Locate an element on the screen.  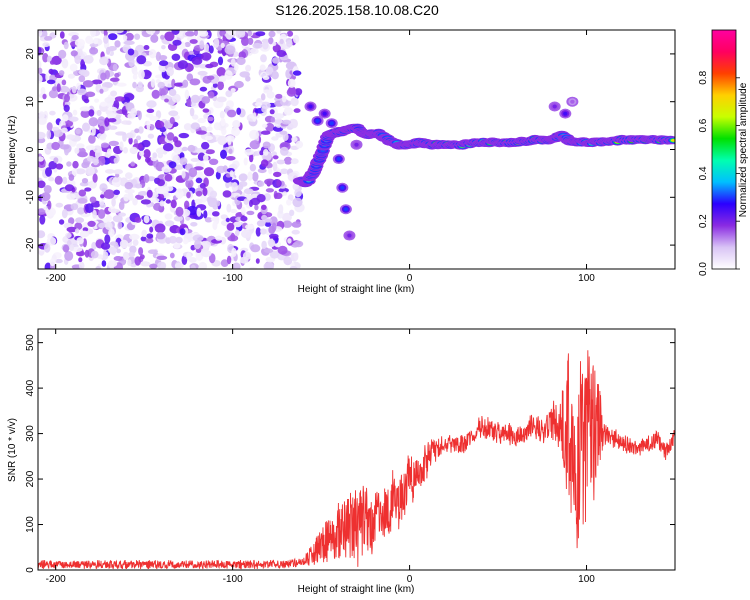
spectrogram-x-label: Height of straight line (km) is located at coordinates (356, 289).